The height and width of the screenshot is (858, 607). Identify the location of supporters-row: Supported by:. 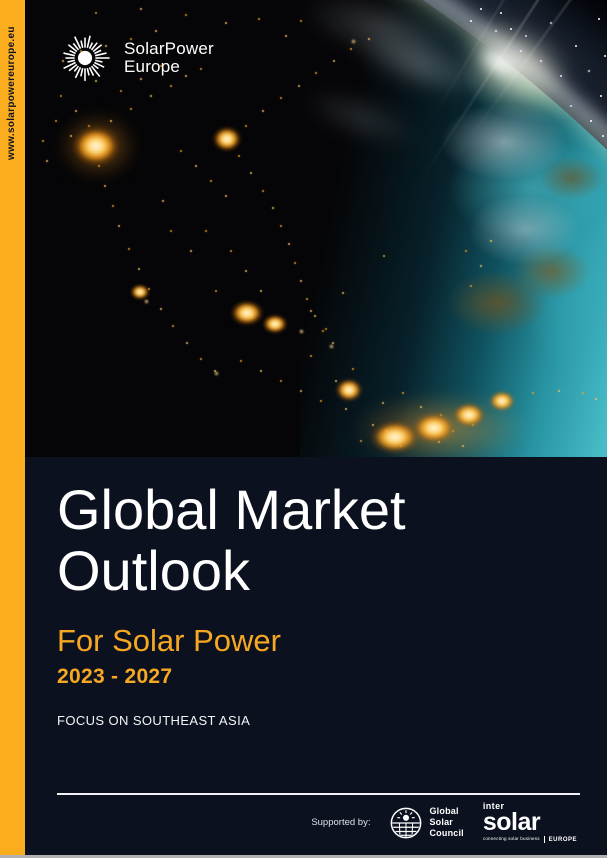
(444, 822).